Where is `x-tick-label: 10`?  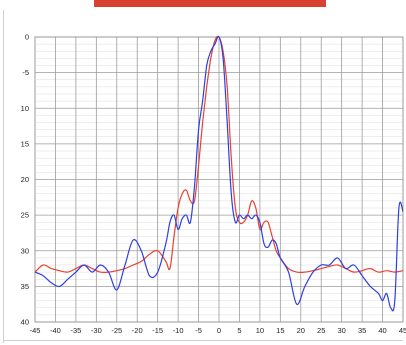
x-tick-label: 10 is located at coordinates (260, 330).